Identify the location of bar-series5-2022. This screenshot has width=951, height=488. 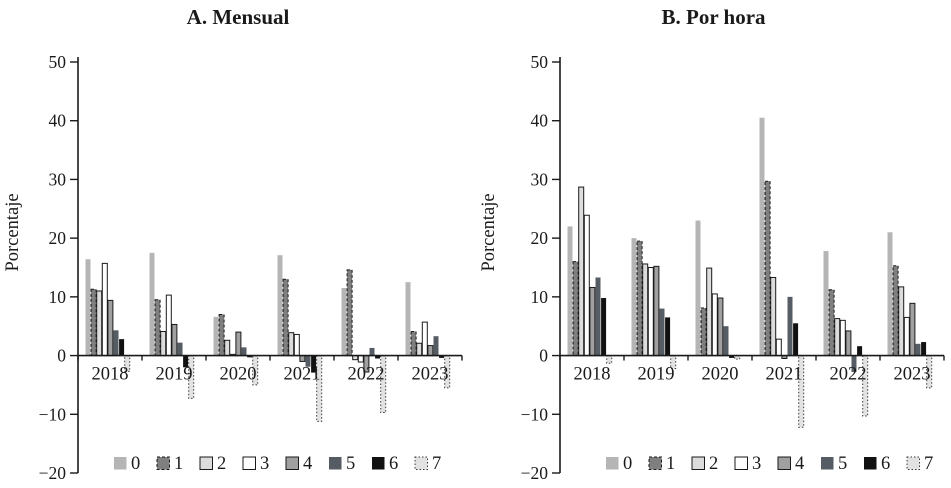
(372, 351).